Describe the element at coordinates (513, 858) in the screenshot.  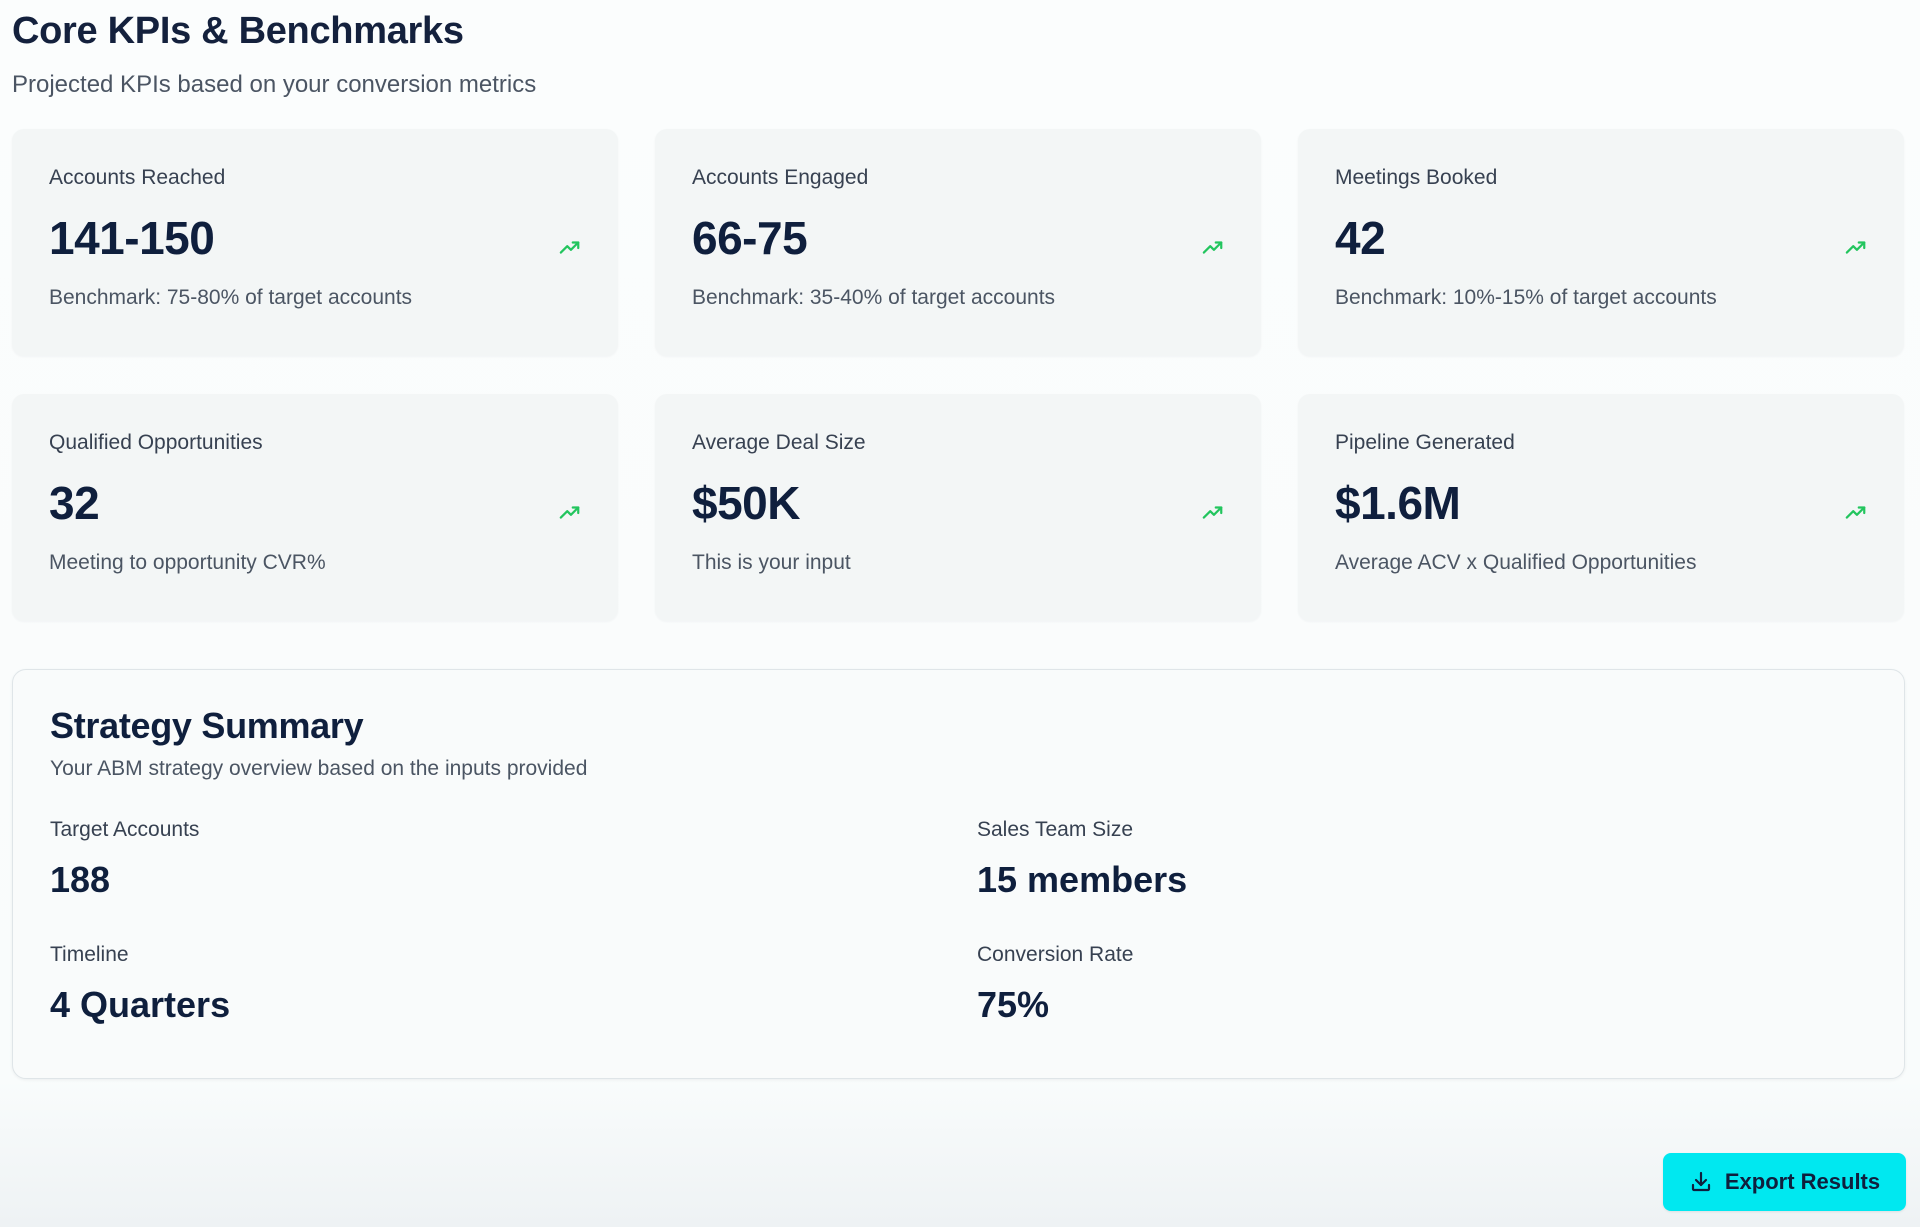
I see `summary-item-target-accounts: Target Accounts 188` at that location.